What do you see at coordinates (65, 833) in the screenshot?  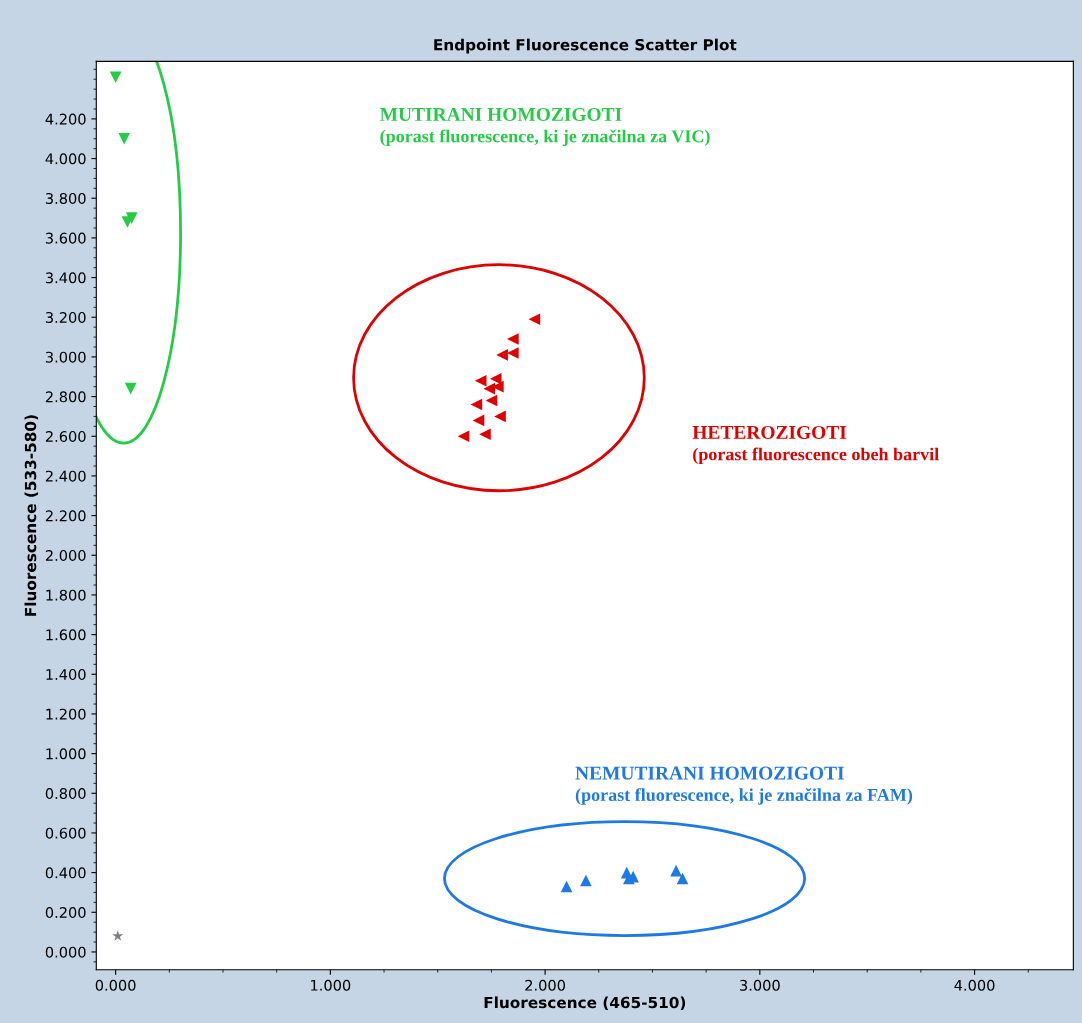 I see `y-tick-label: 0.600` at bounding box center [65, 833].